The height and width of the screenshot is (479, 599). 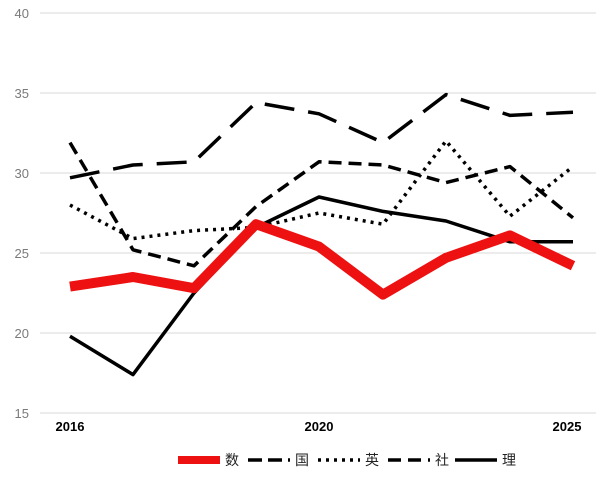 I want to click on y-tick-label: 25, so click(x=22, y=253).